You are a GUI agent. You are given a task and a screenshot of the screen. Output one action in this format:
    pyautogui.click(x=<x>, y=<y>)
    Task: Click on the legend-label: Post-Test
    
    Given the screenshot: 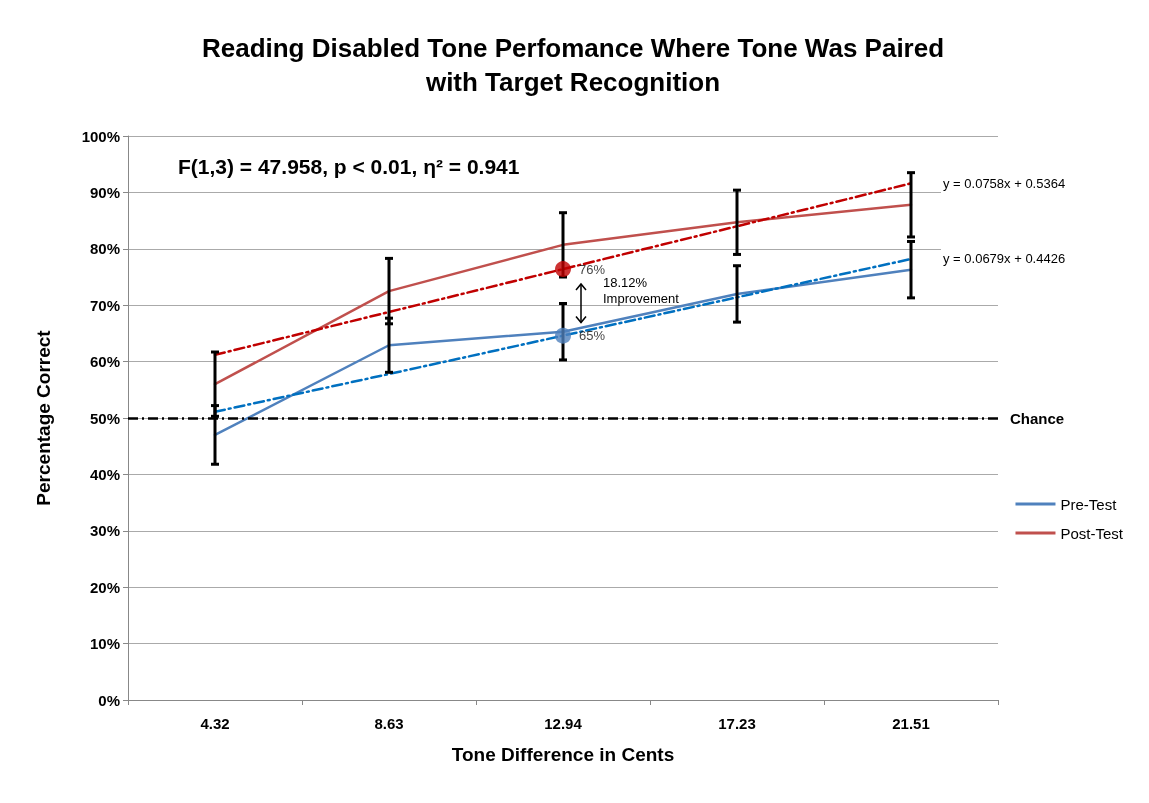 What is the action you would take?
    pyautogui.click(x=1092, y=533)
    